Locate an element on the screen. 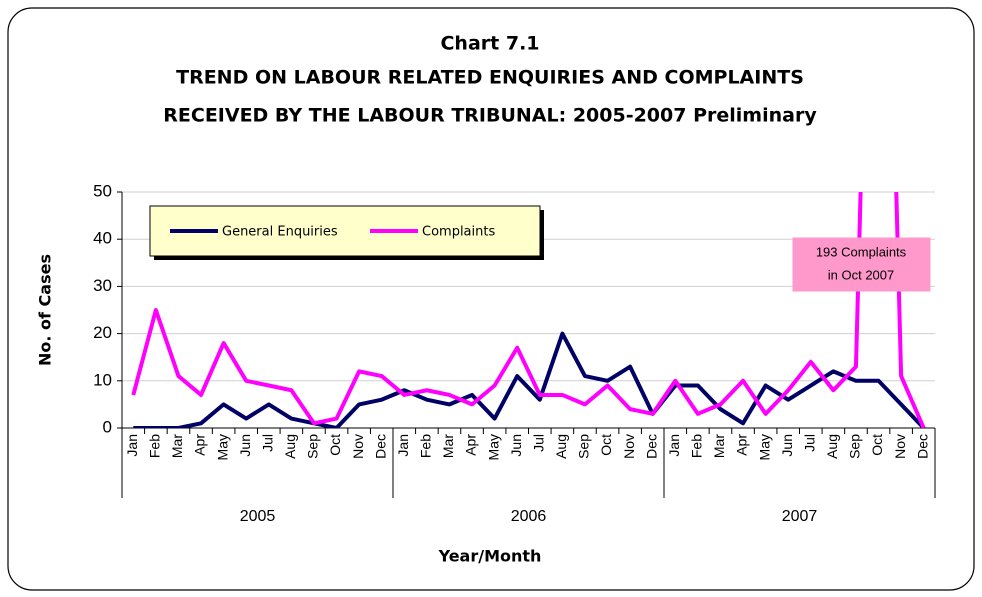 The width and height of the screenshot is (982, 597). y-tick-label: 40 is located at coordinates (102, 238).